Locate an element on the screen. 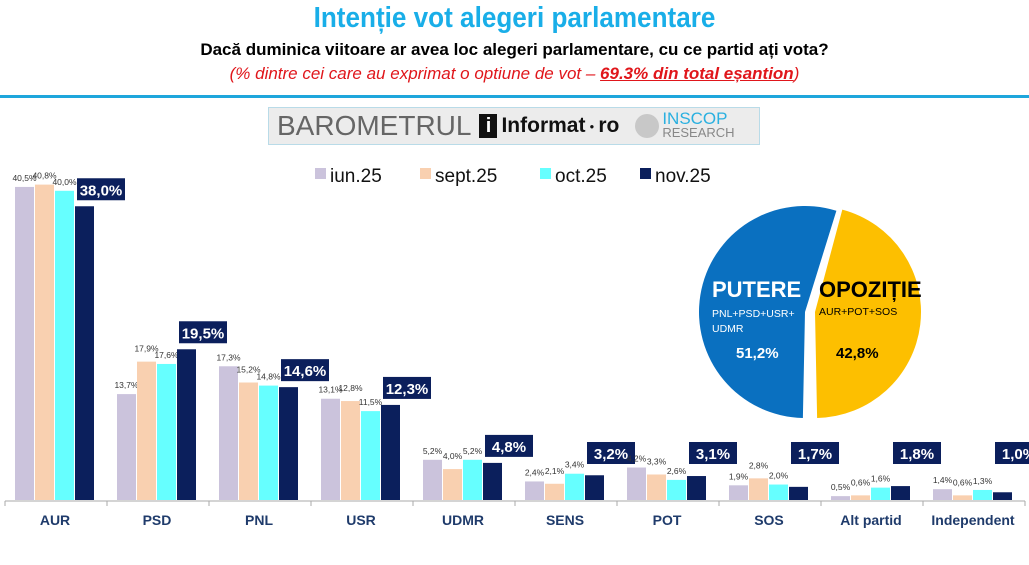 This screenshot has width=1029, height=565. category-label-sos: SOS is located at coordinates (769, 520).